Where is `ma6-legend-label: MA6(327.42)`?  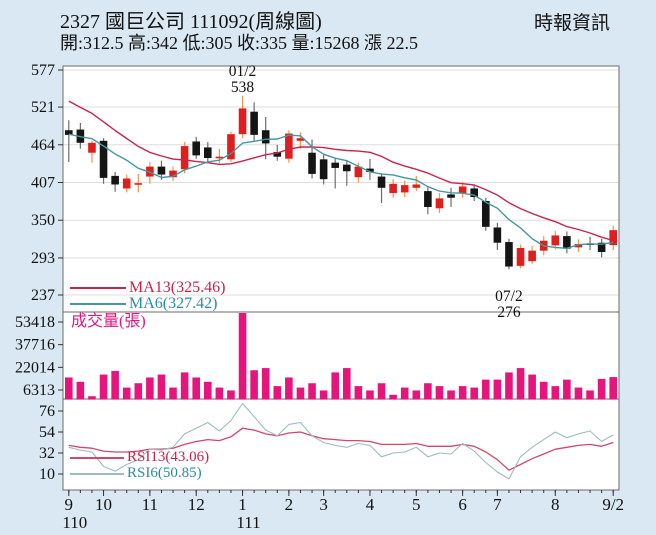 ma6-legend-label: MA6(327.42) is located at coordinates (173, 303).